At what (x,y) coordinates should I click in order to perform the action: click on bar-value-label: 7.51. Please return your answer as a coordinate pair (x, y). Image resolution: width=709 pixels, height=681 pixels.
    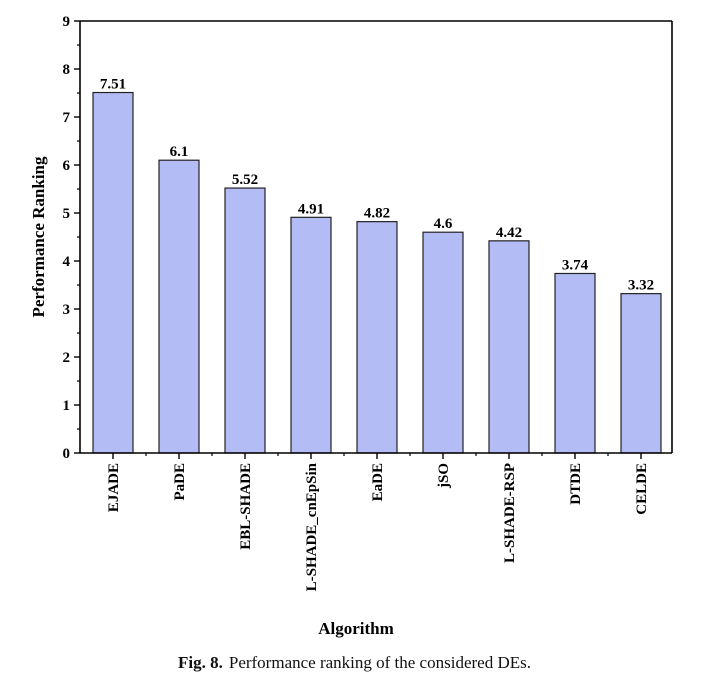
    Looking at the image, I should click on (113, 85).